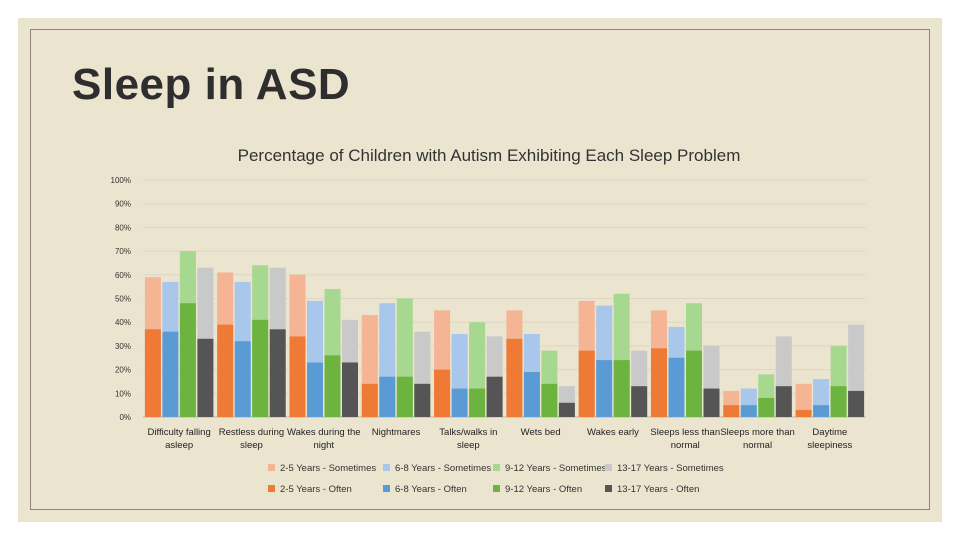 Image resolution: width=960 pixels, height=540 pixels. What do you see at coordinates (468, 439) in the screenshot?
I see `x-tick-label: Talks/walks in sleep` at bounding box center [468, 439].